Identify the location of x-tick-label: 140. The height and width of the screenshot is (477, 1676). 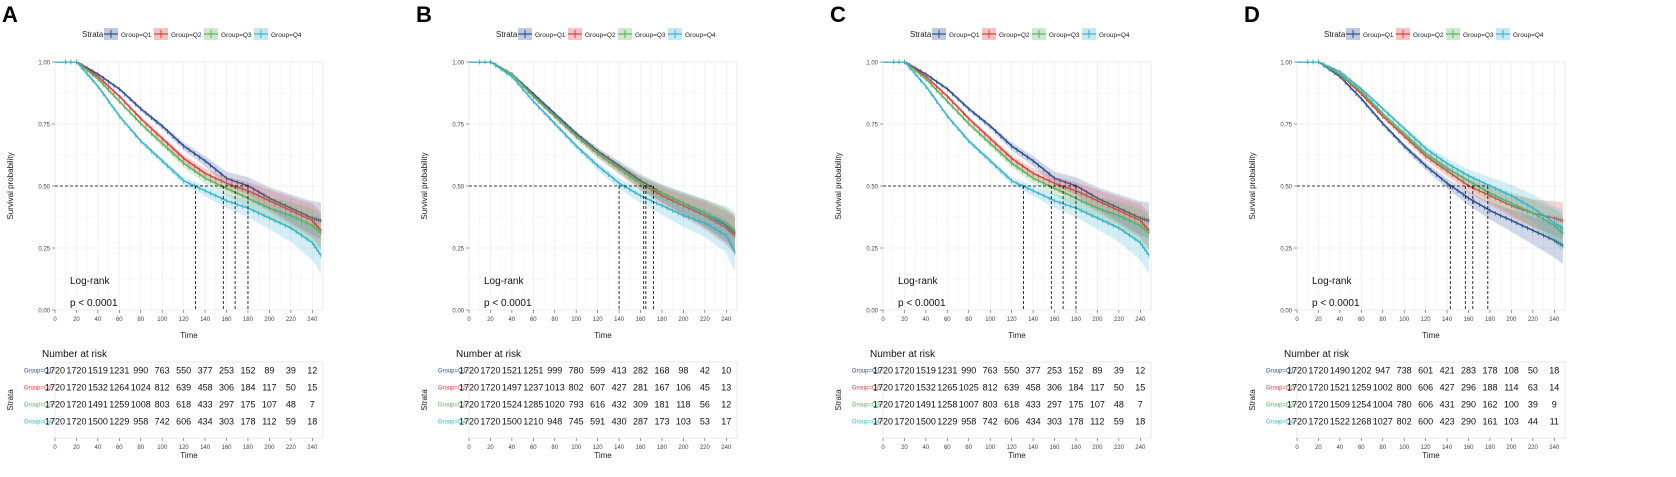
(619, 320).